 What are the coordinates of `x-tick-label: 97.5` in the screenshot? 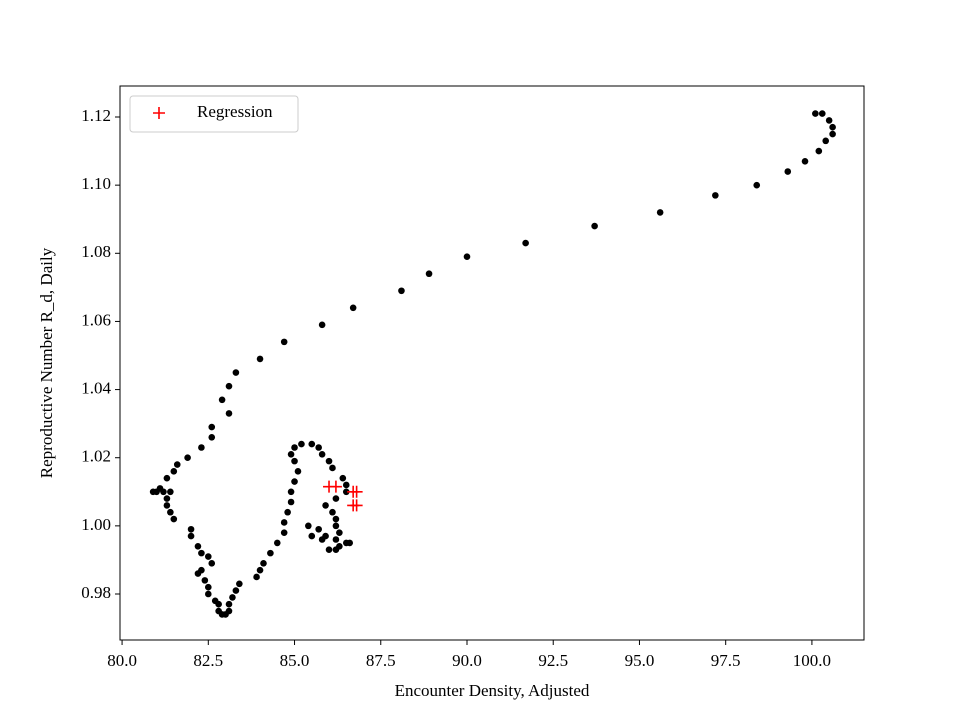 It's located at (726, 660).